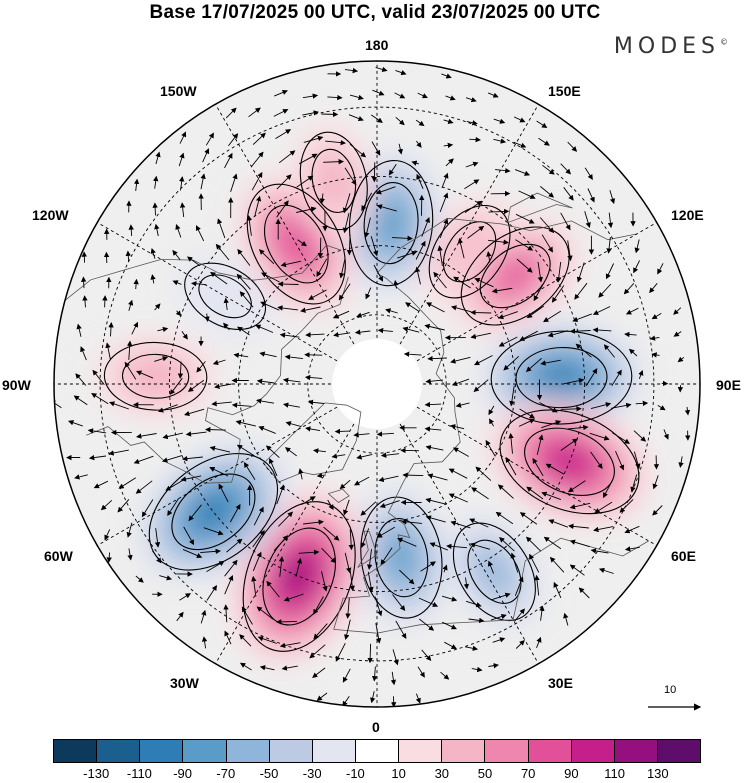  What do you see at coordinates (182, 773) in the screenshot?
I see `colorbar-tick: -90` at bounding box center [182, 773].